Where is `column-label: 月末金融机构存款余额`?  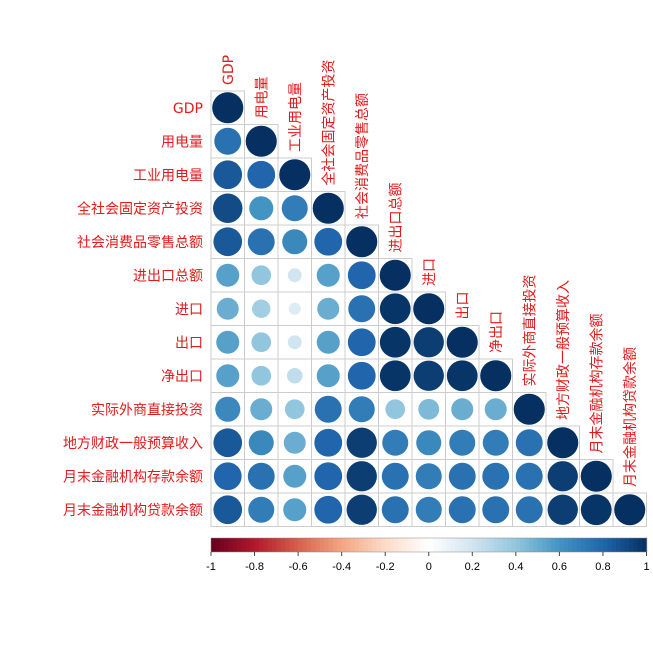
column-label: 月末金融机构存款余额 is located at coordinates (596, 384).